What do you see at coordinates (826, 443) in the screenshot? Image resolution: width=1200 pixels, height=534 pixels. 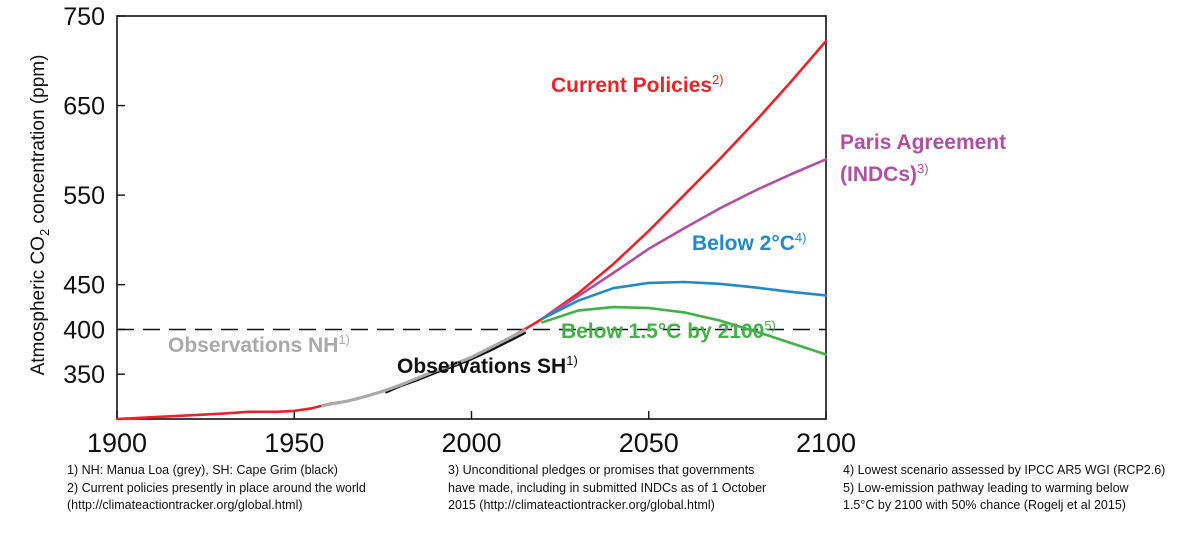 I see `x-tick-label: 2100` at bounding box center [826, 443].